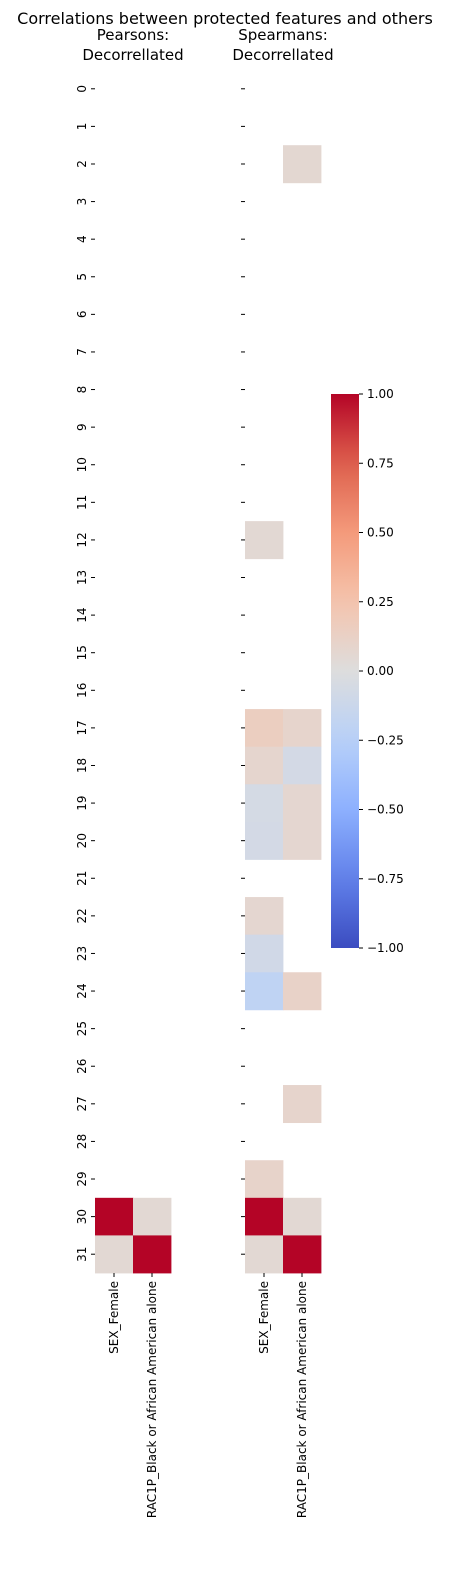 The image size is (451, 1573). What do you see at coordinates (82, 1141) in the screenshot?
I see `y-tick-label: 28` at bounding box center [82, 1141].